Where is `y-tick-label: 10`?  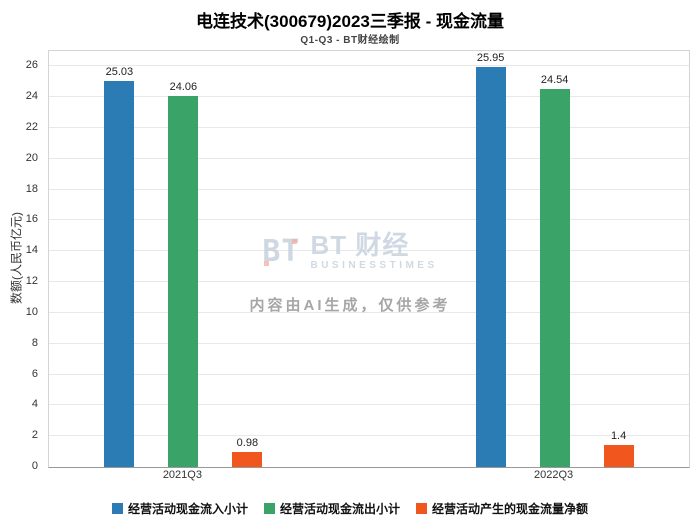 y-tick-label: 10 is located at coordinates (31, 311).